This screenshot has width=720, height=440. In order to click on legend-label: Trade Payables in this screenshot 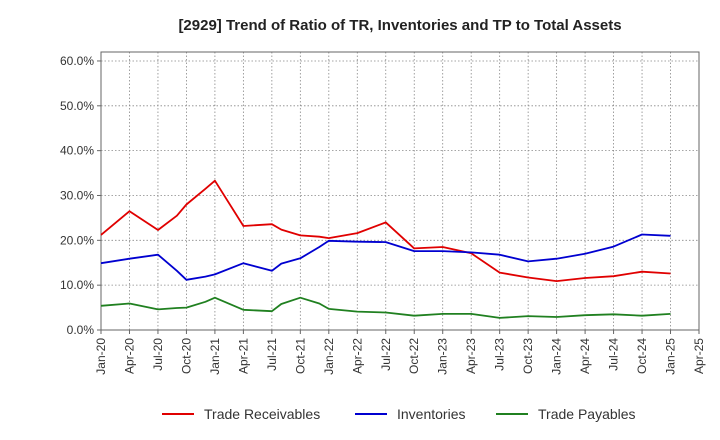, I will do `click(587, 414)`.